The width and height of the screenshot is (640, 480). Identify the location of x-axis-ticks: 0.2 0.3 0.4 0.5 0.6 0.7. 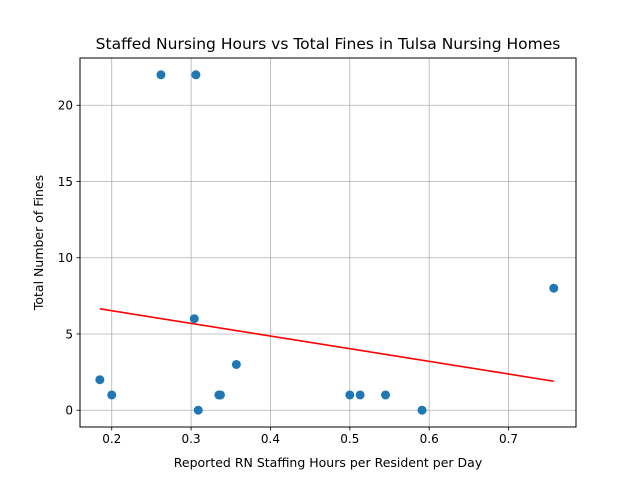
(310, 436).